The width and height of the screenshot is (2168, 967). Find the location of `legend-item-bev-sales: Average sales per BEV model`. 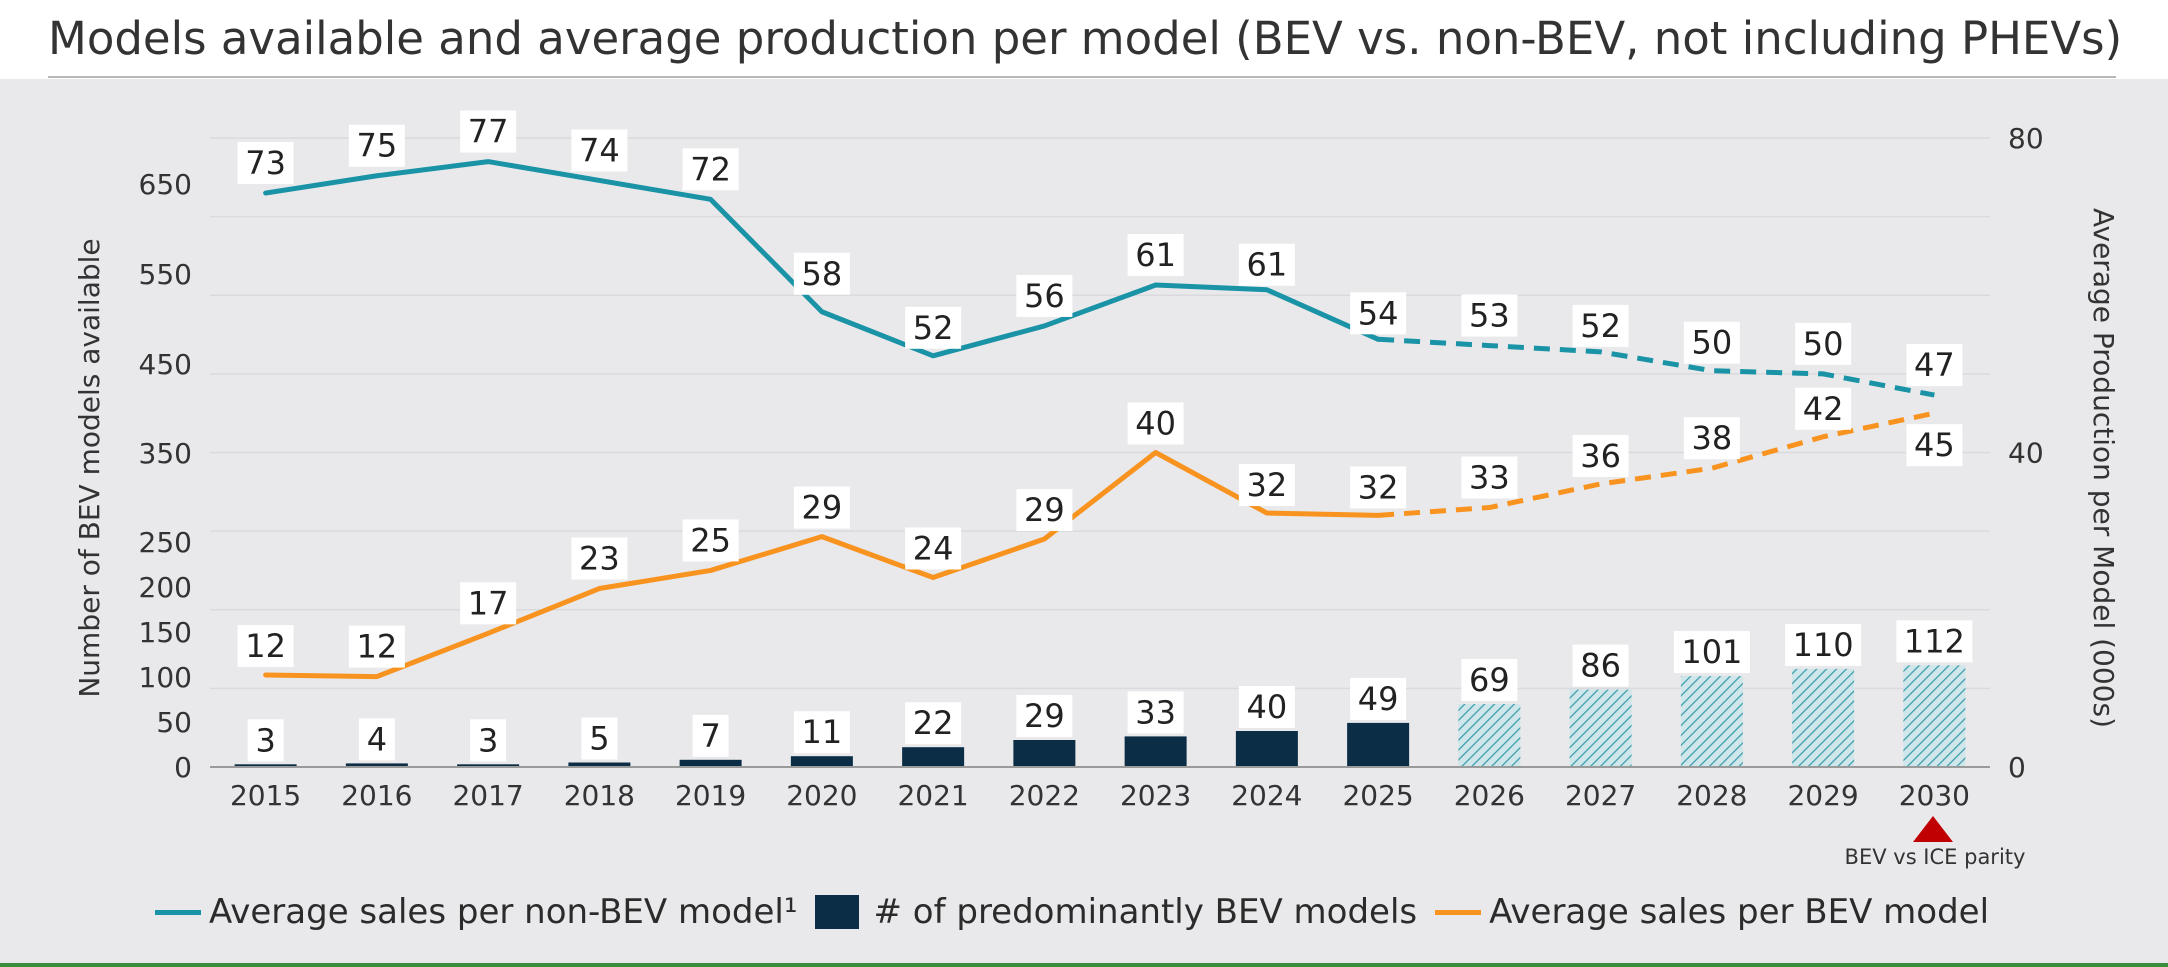

legend-item-bev-sales: Average sales per BEV model is located at coordinates (1712, 912).